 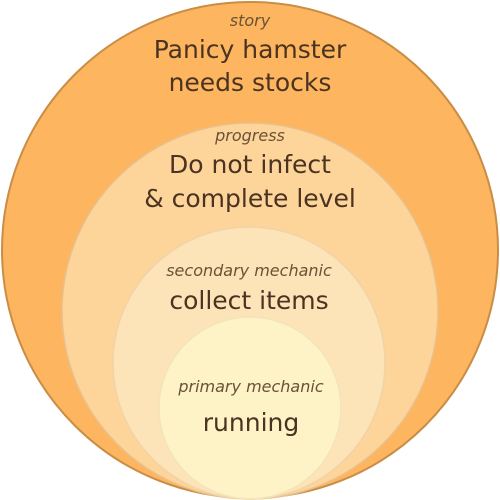 I want to click on label-progress-line-1: Do not infect, so click(x=250, y=164).